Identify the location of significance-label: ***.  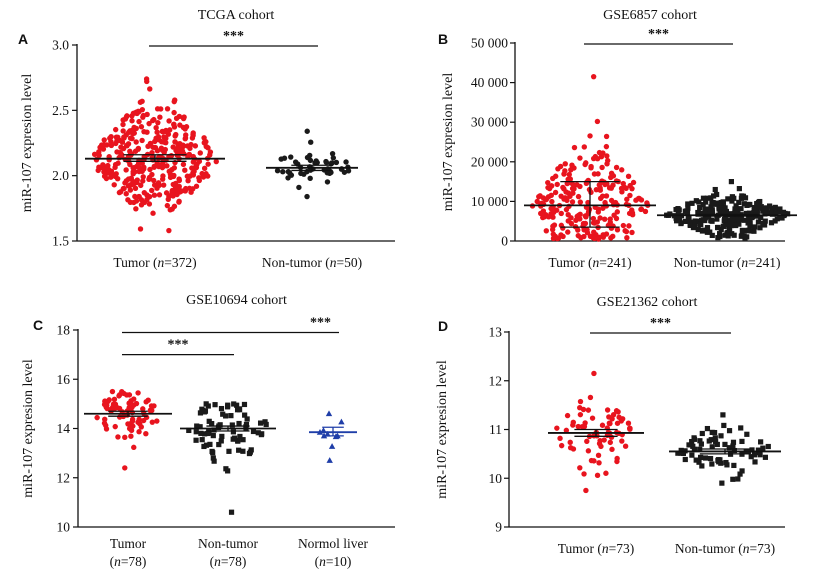
(660, 323).